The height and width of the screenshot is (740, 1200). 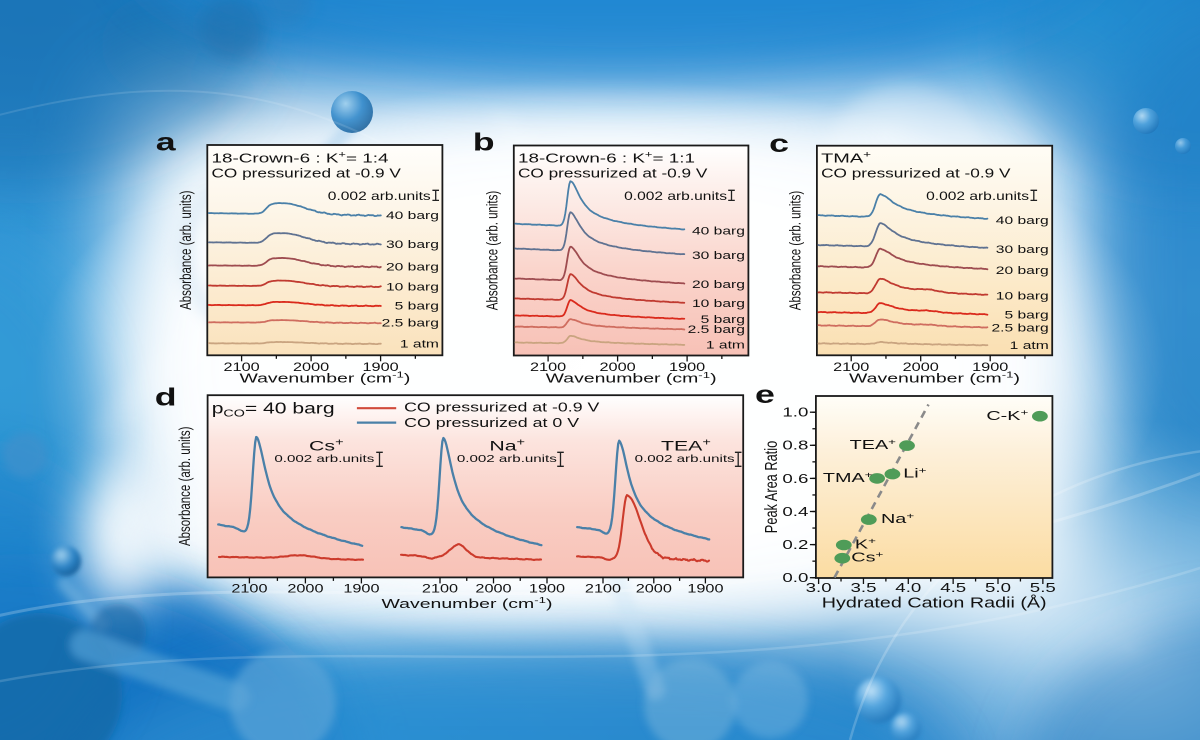 What do you see at coordinates (795, 445) in the screenshot?
I see `svg-text: 0.8` at bounding box center [795, 445].